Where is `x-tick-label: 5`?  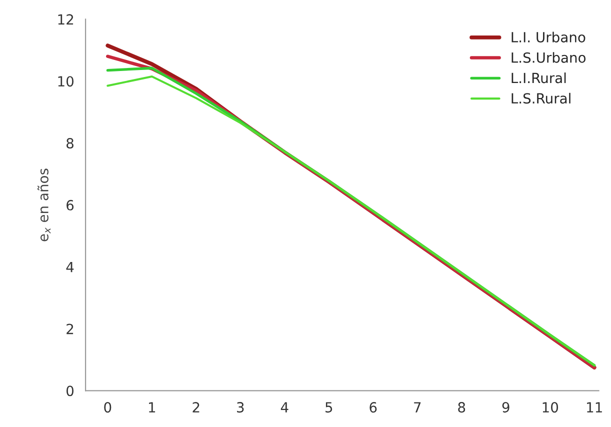
x-tick-label: 5 is located at coordinates (329, 407).